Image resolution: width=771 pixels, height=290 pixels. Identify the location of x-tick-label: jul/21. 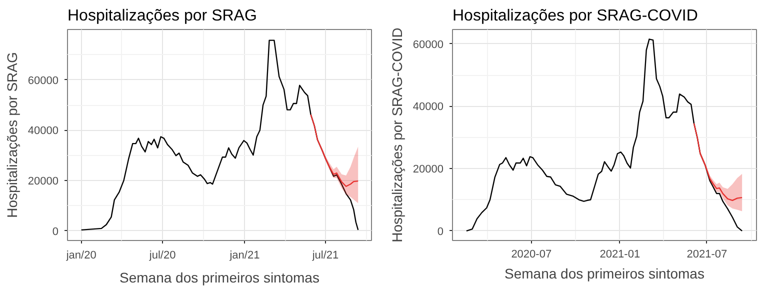
(325, 256).